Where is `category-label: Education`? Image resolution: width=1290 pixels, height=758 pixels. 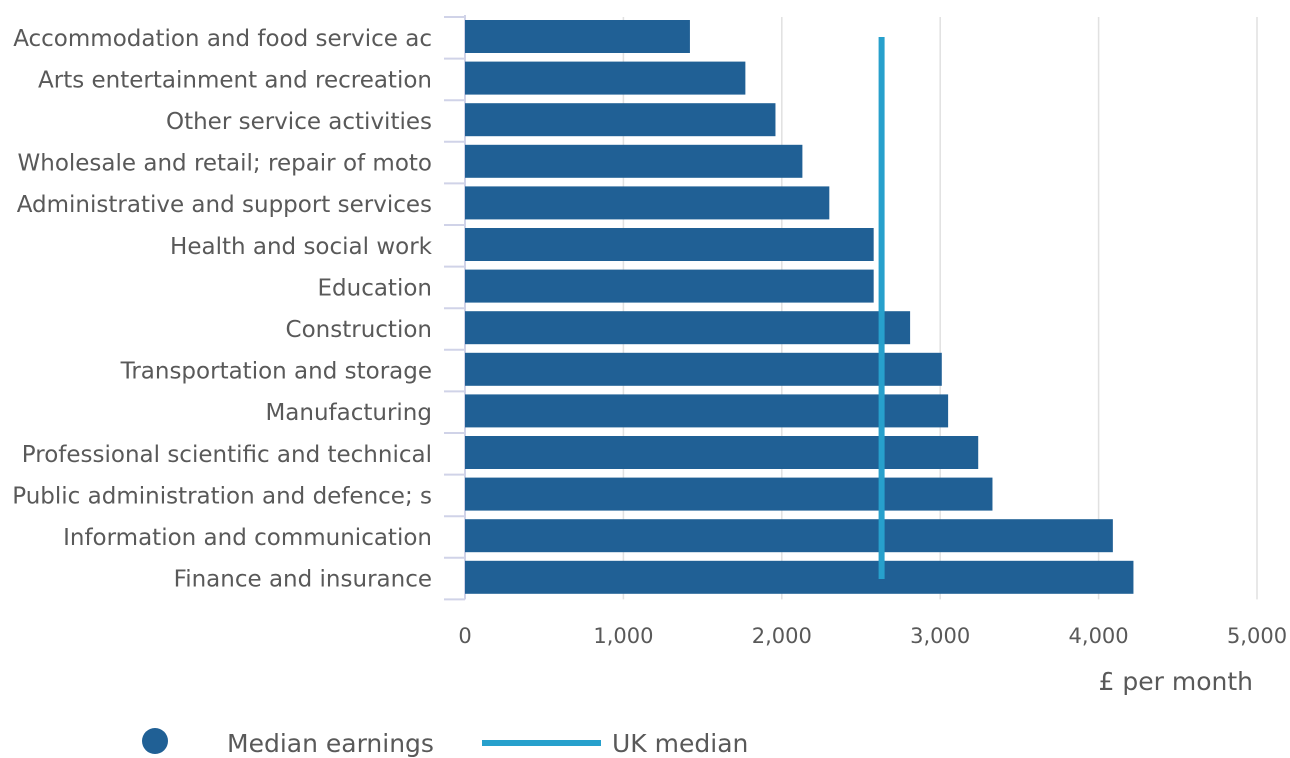
category-label: Education is located at coordinates (374, 288).